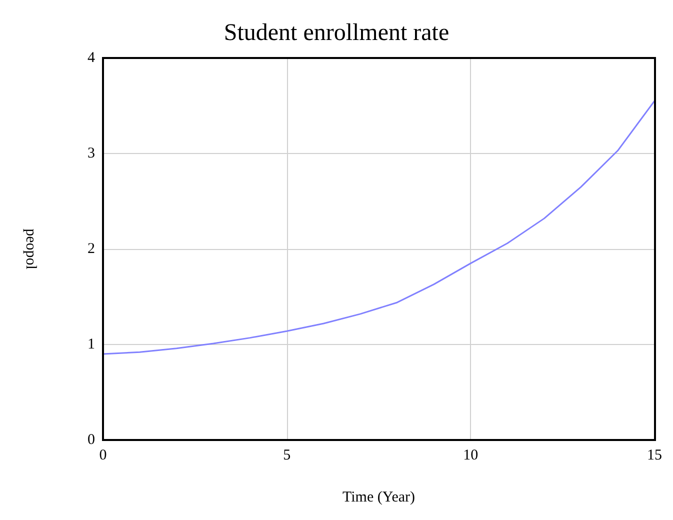 The height and width of the screenshot is (520, 673). I want to click on x-tick-label: 15, so click(654, 456).